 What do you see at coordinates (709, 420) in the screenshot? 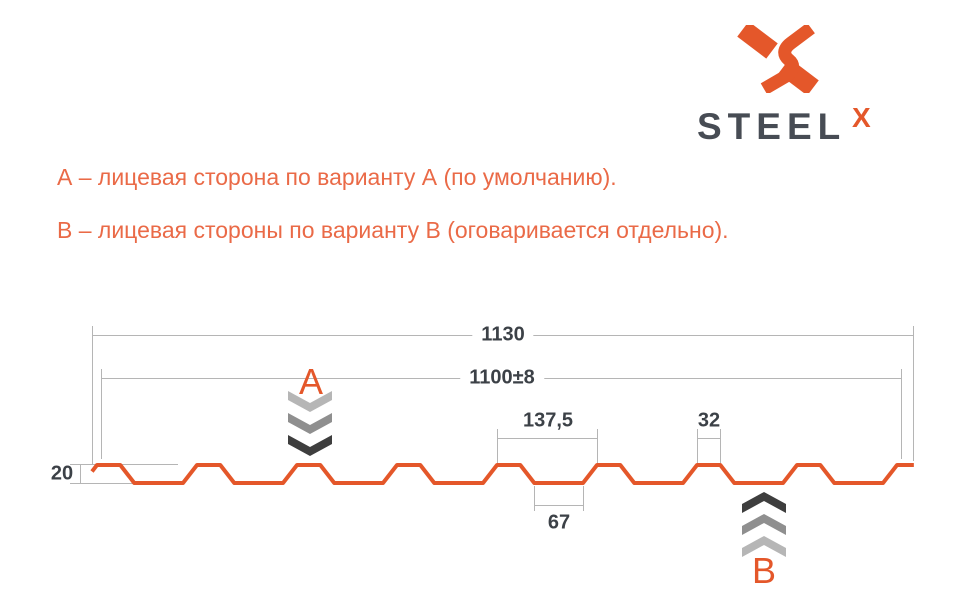
I see `dim-label-rib-top: 32` at bounding box center [709, 420].